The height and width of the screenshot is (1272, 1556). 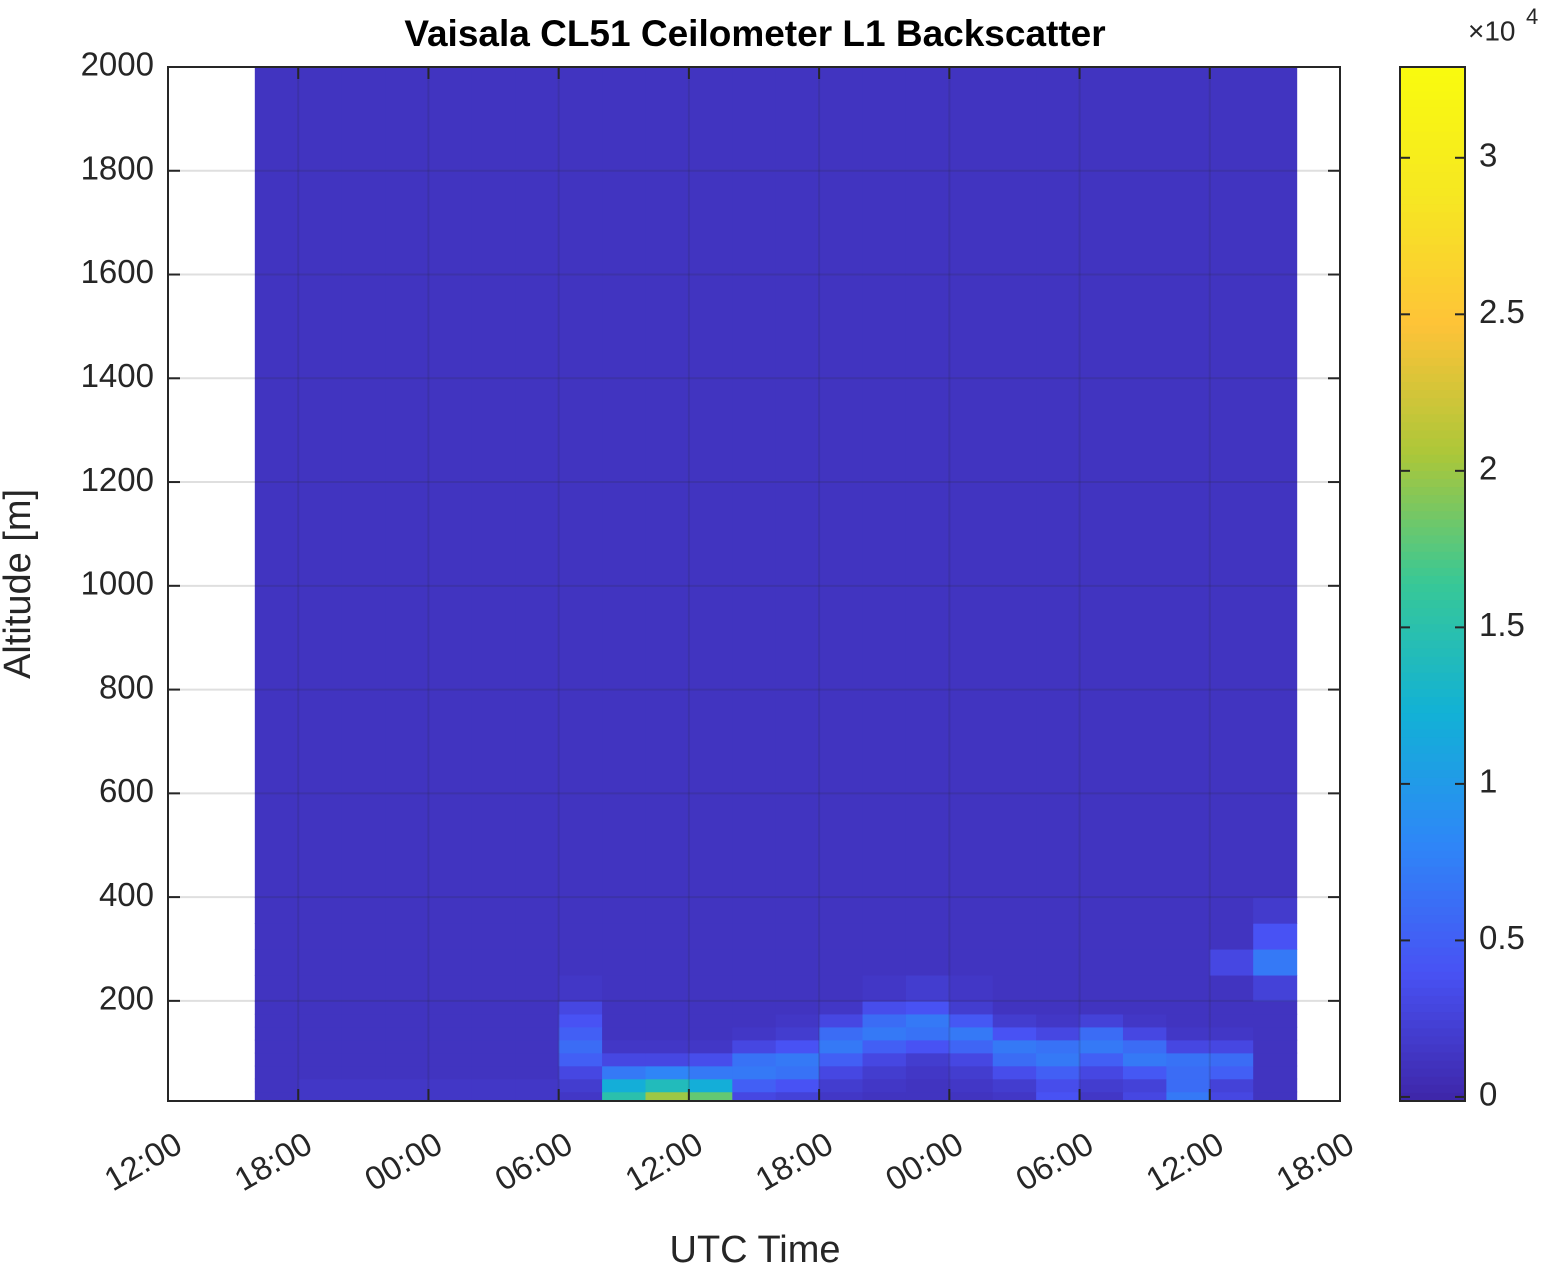 What do you see at coordinates (1488, 155) in the screenshot?
I see `colorbar-tick-label: 3` at bounding box center [1488, 155].